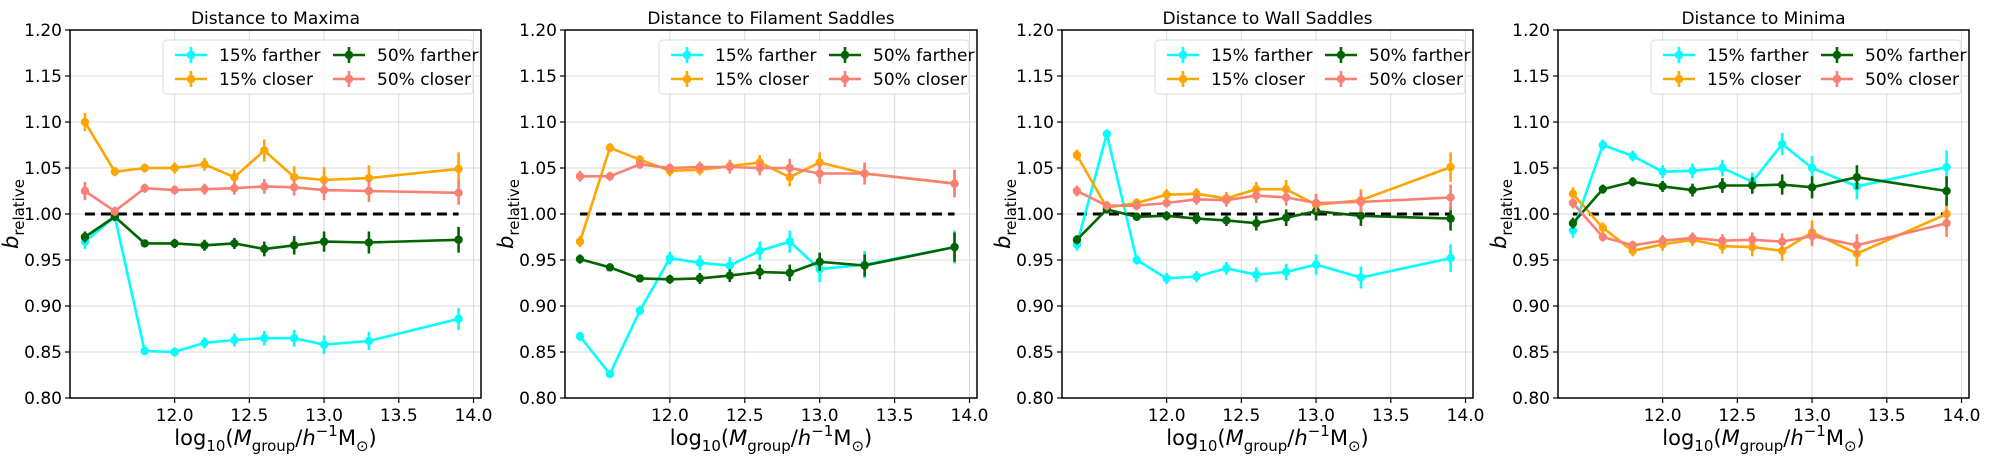 This screenshot has height=468, width=1993. What do you see at coordinates (271, 152) in the screenshot?
I see `series-15-closer` at bounding box center [271, 152].